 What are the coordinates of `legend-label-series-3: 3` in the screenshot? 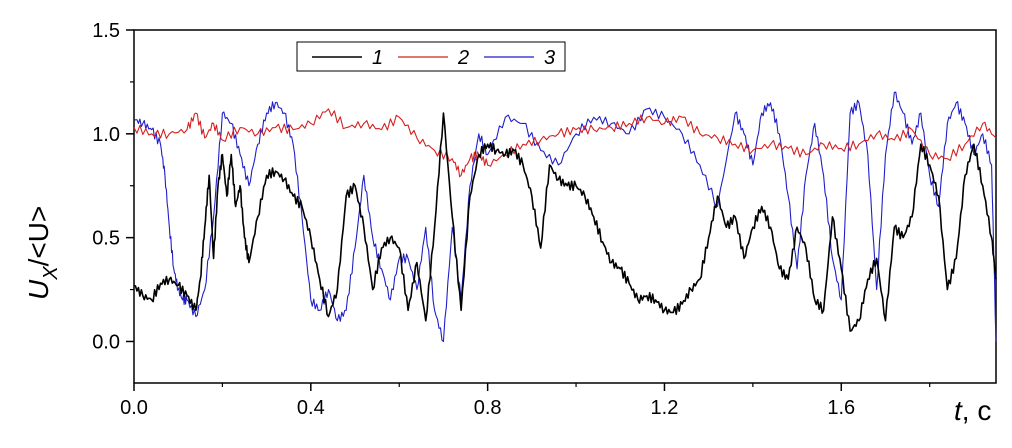 It's located at (549, 58).